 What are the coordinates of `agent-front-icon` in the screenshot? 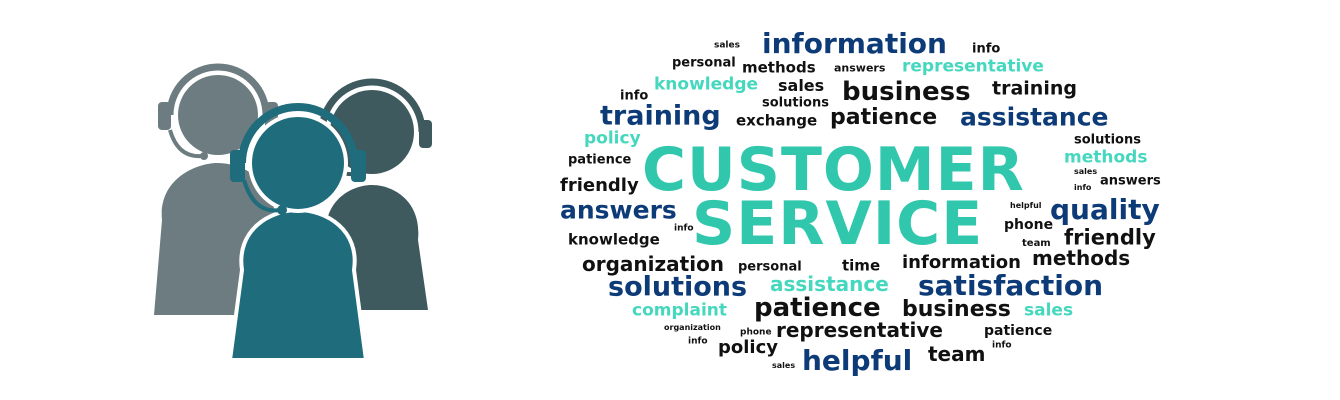 It's located at (298, 232).